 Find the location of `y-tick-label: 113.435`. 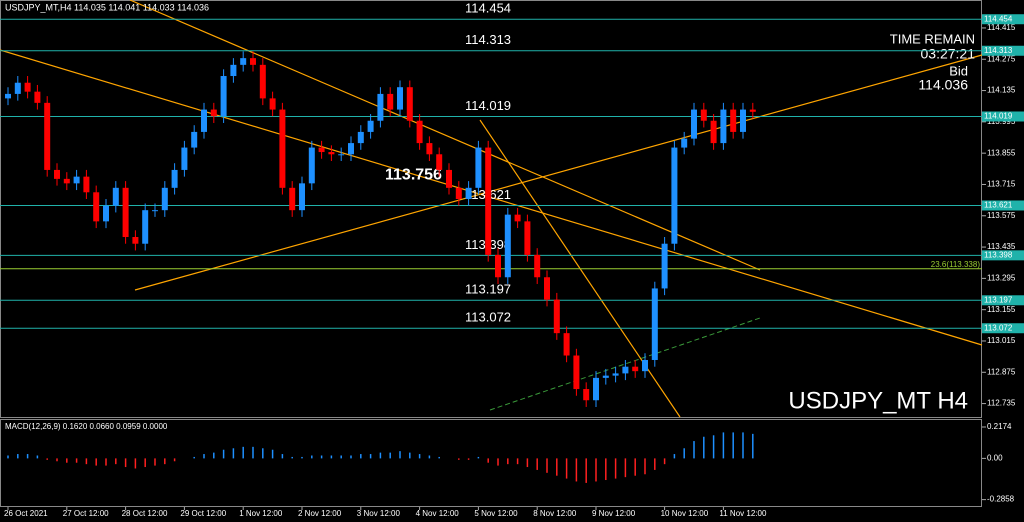

y-tick-label: 113.435 is located at coordinates (1001, 246).